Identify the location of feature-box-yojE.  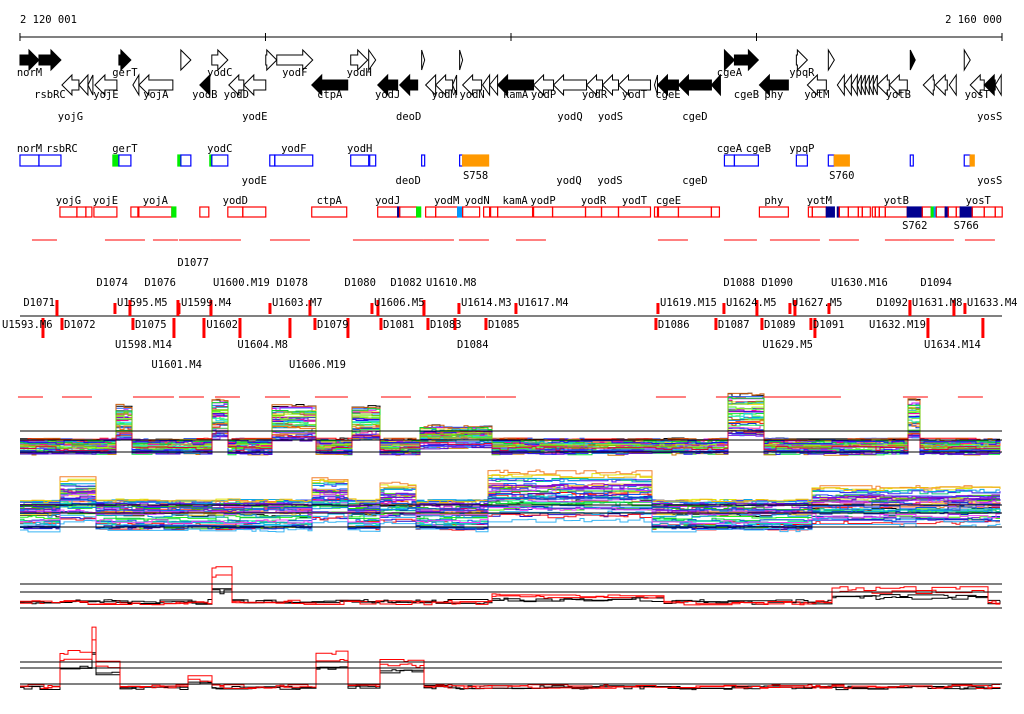
(105, 212).